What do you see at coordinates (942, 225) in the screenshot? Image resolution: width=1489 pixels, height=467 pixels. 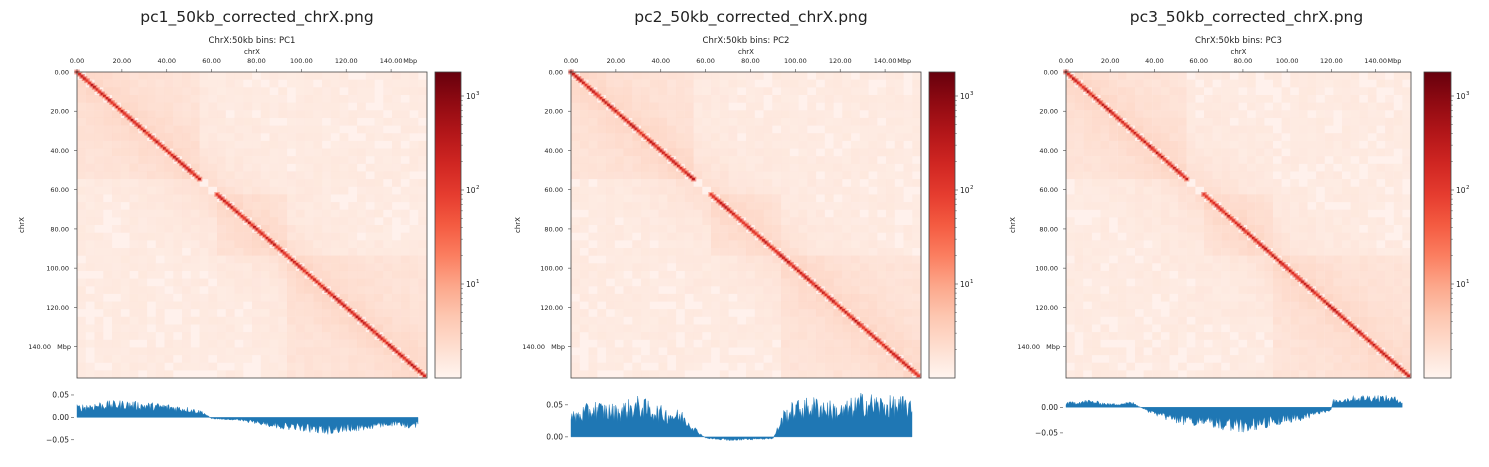 I see `colorbar-bar` at bounding box center [942, 225].